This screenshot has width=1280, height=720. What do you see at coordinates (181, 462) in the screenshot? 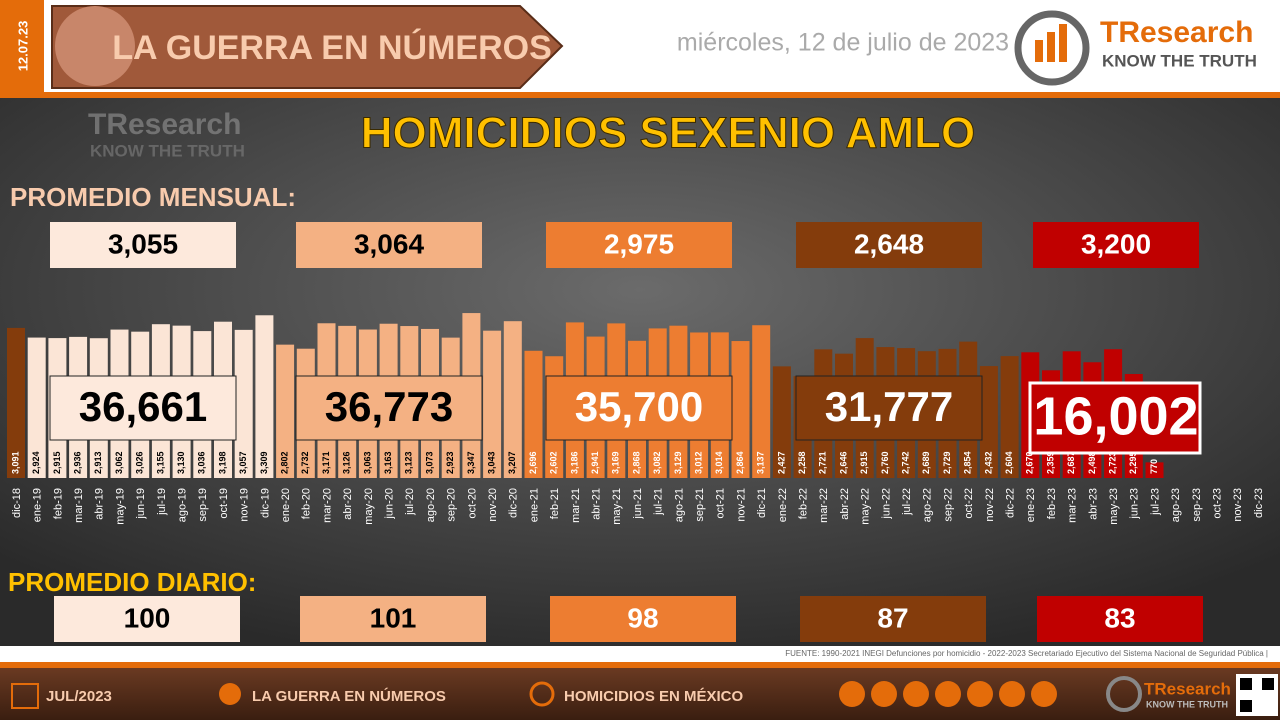
I see `value-label: 3,130` at bounding box center [181, 462].